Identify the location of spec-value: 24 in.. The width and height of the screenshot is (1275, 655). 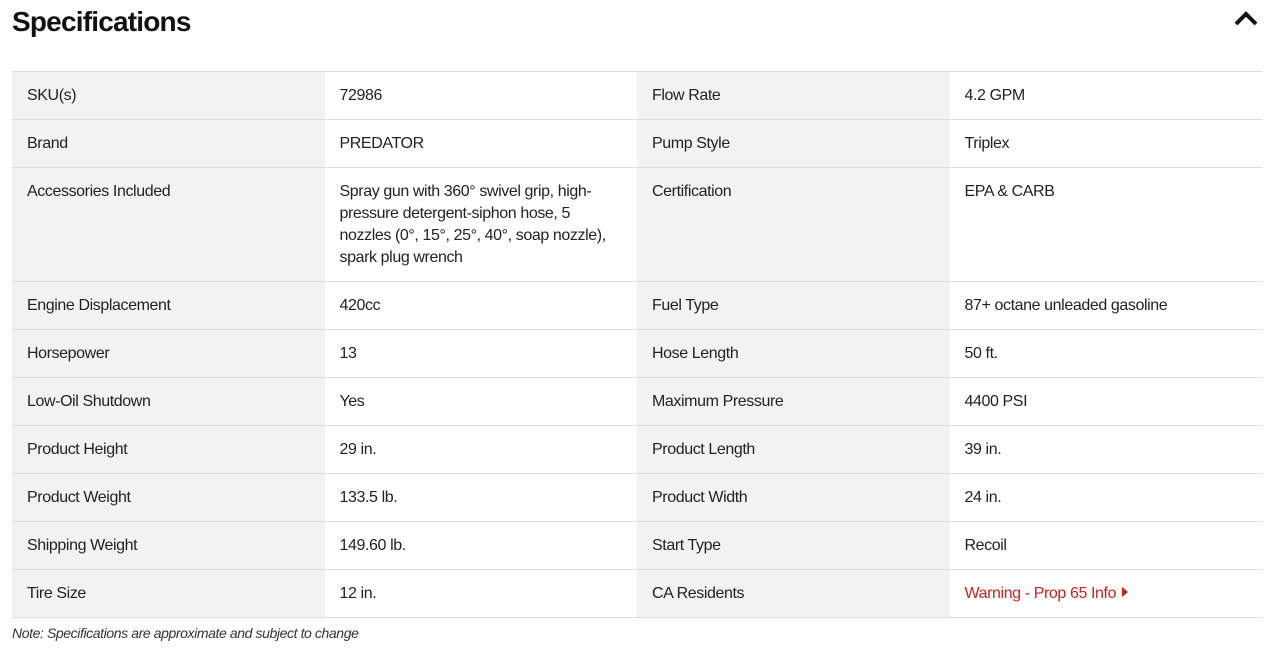
(1105, 497).